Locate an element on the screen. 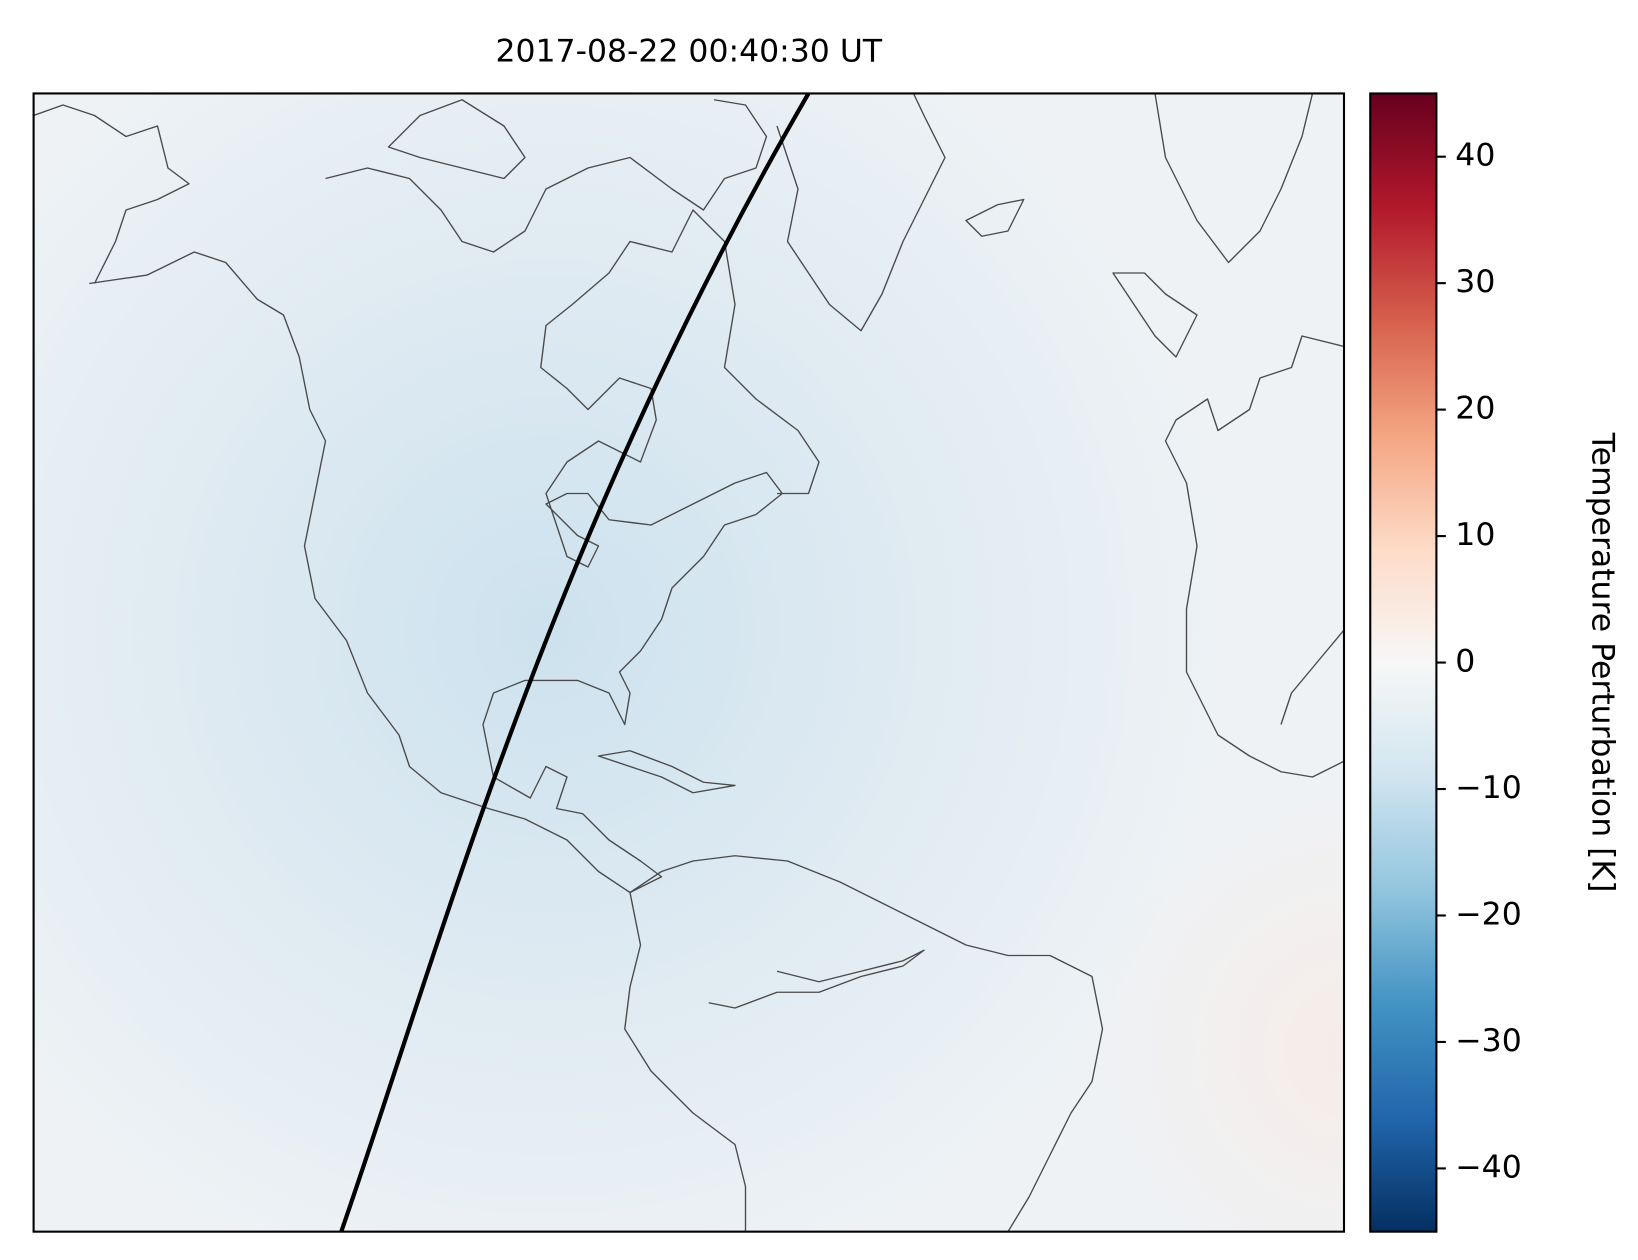  colorbar-tick-label: −10 is located at coordinates (1488, 788).